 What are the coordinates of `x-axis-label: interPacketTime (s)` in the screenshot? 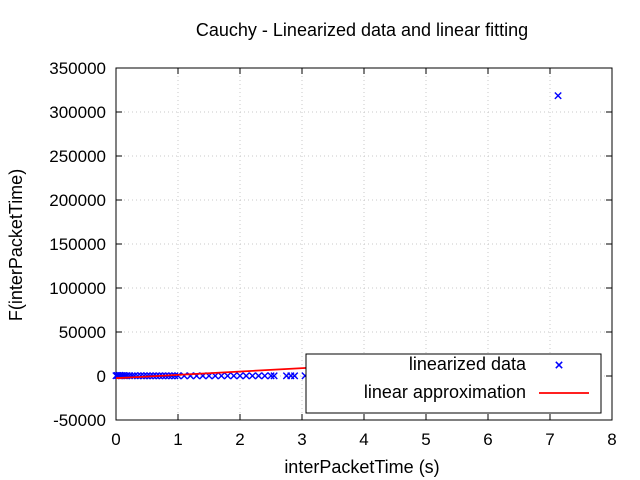 It's located at (361, 467).